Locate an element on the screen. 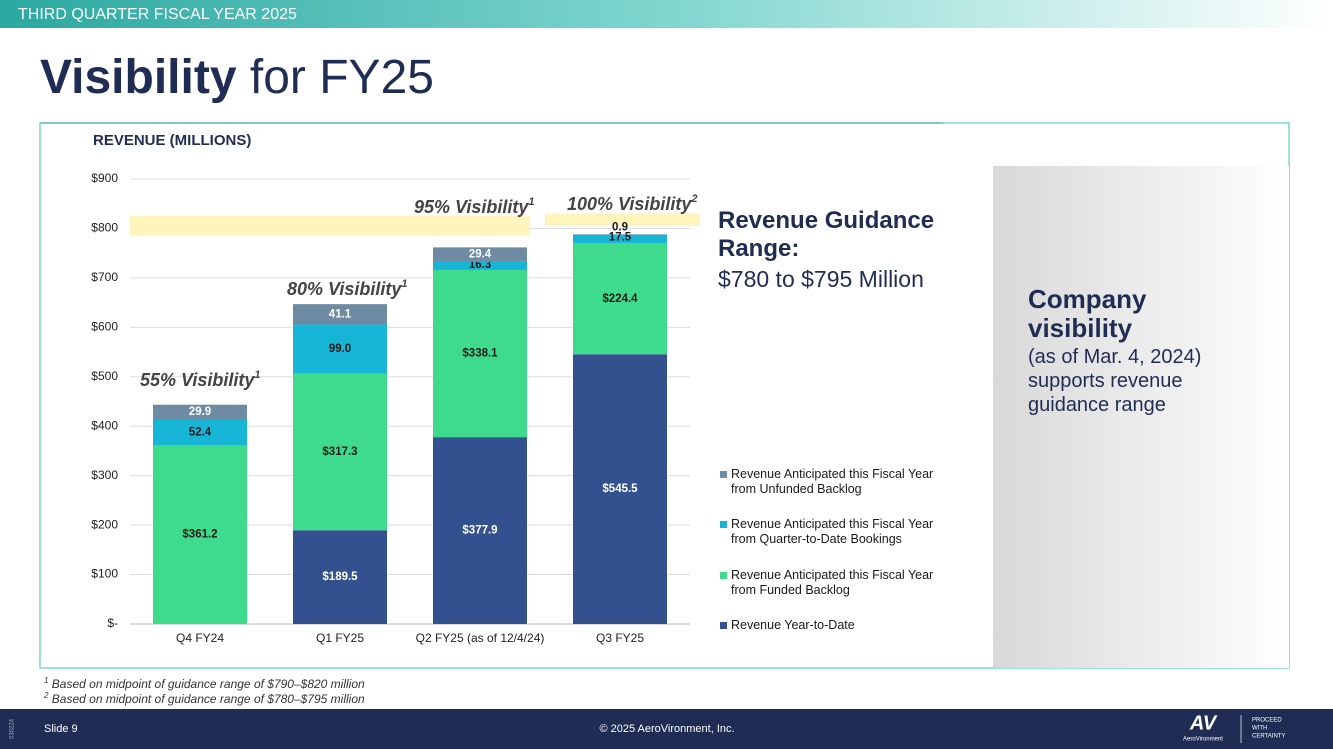  chart-title: REVENUE (MILLIONS) is located at coordinates (172, 140).